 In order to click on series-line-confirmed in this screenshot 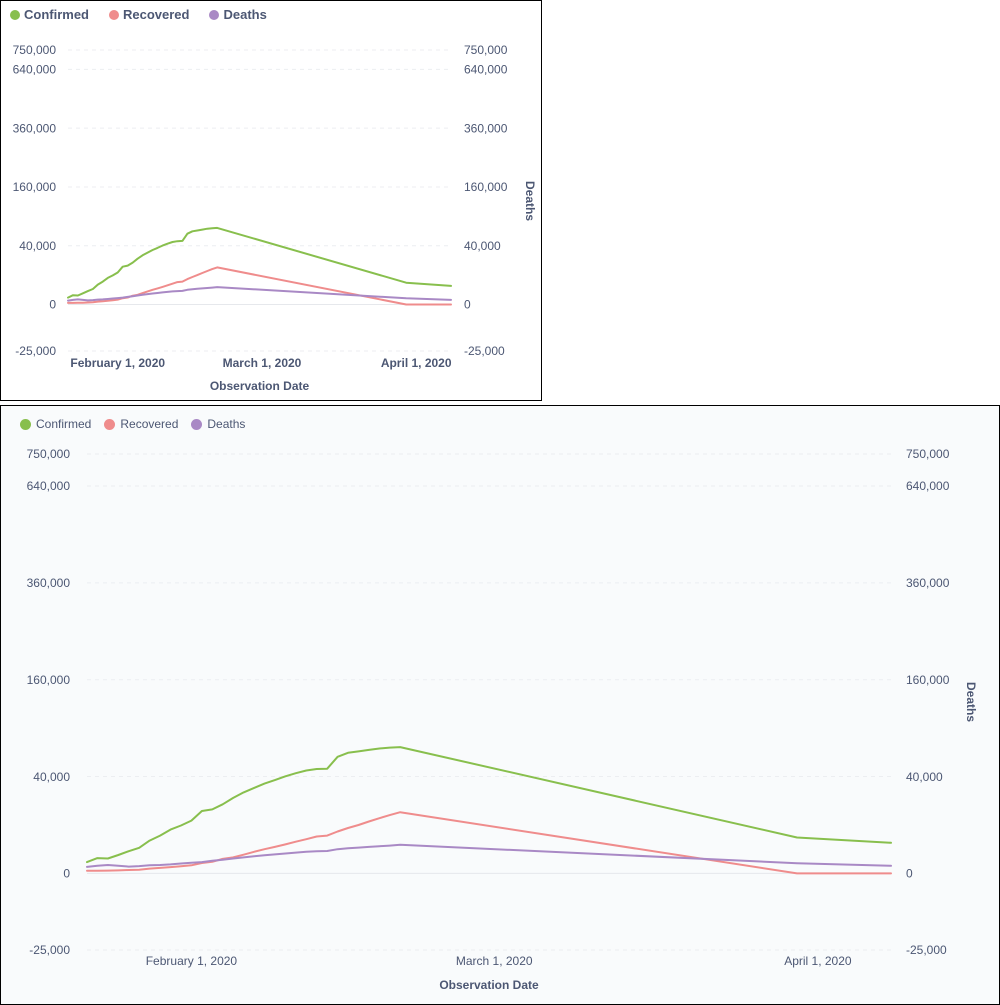, I will do `click(259, 262)`.